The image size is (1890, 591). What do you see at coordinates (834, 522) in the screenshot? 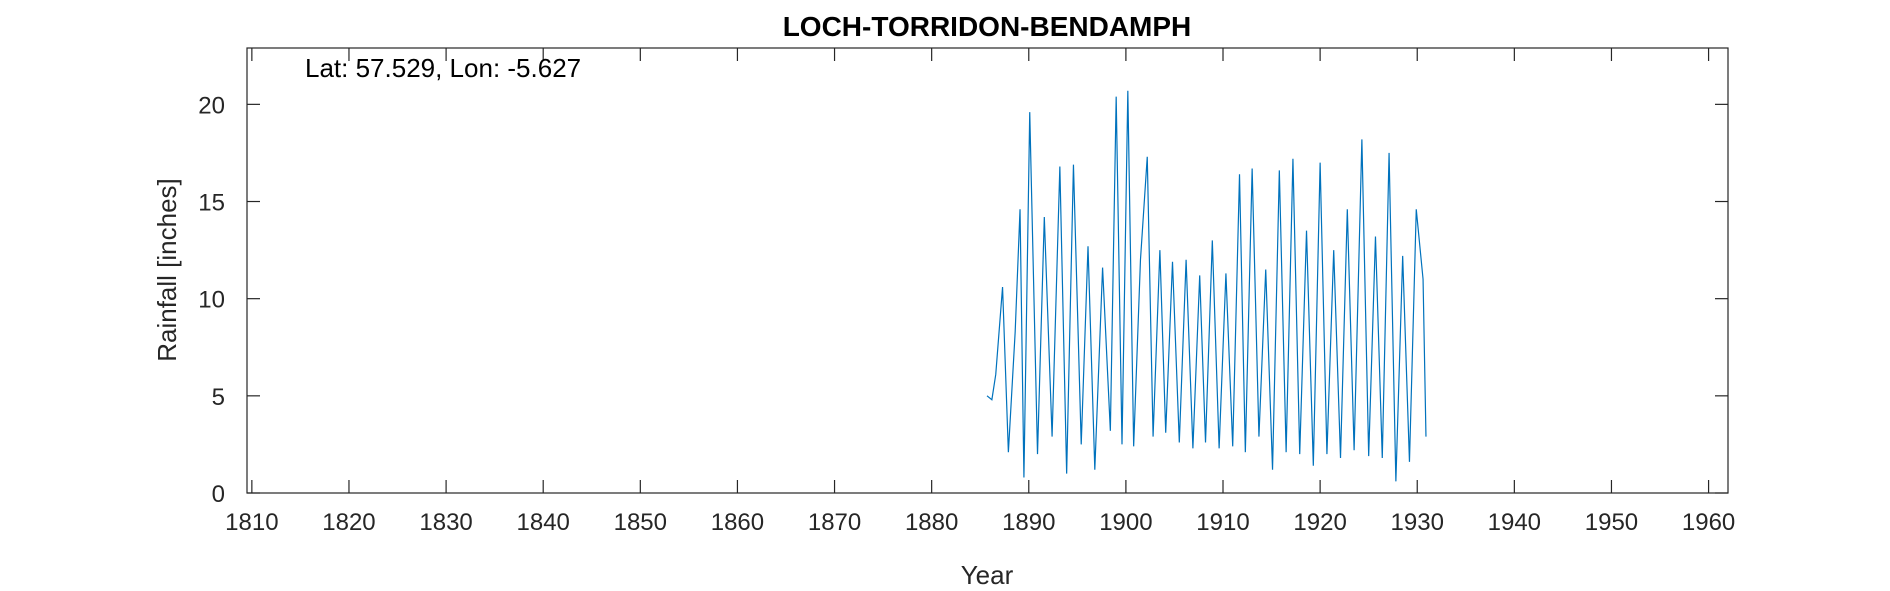
I see `x-tick-label: 1870` at bounding box center [834, 522].